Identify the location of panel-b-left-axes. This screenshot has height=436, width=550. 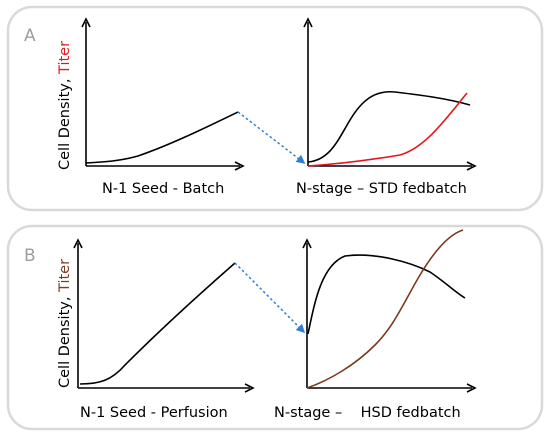
(164, 315).